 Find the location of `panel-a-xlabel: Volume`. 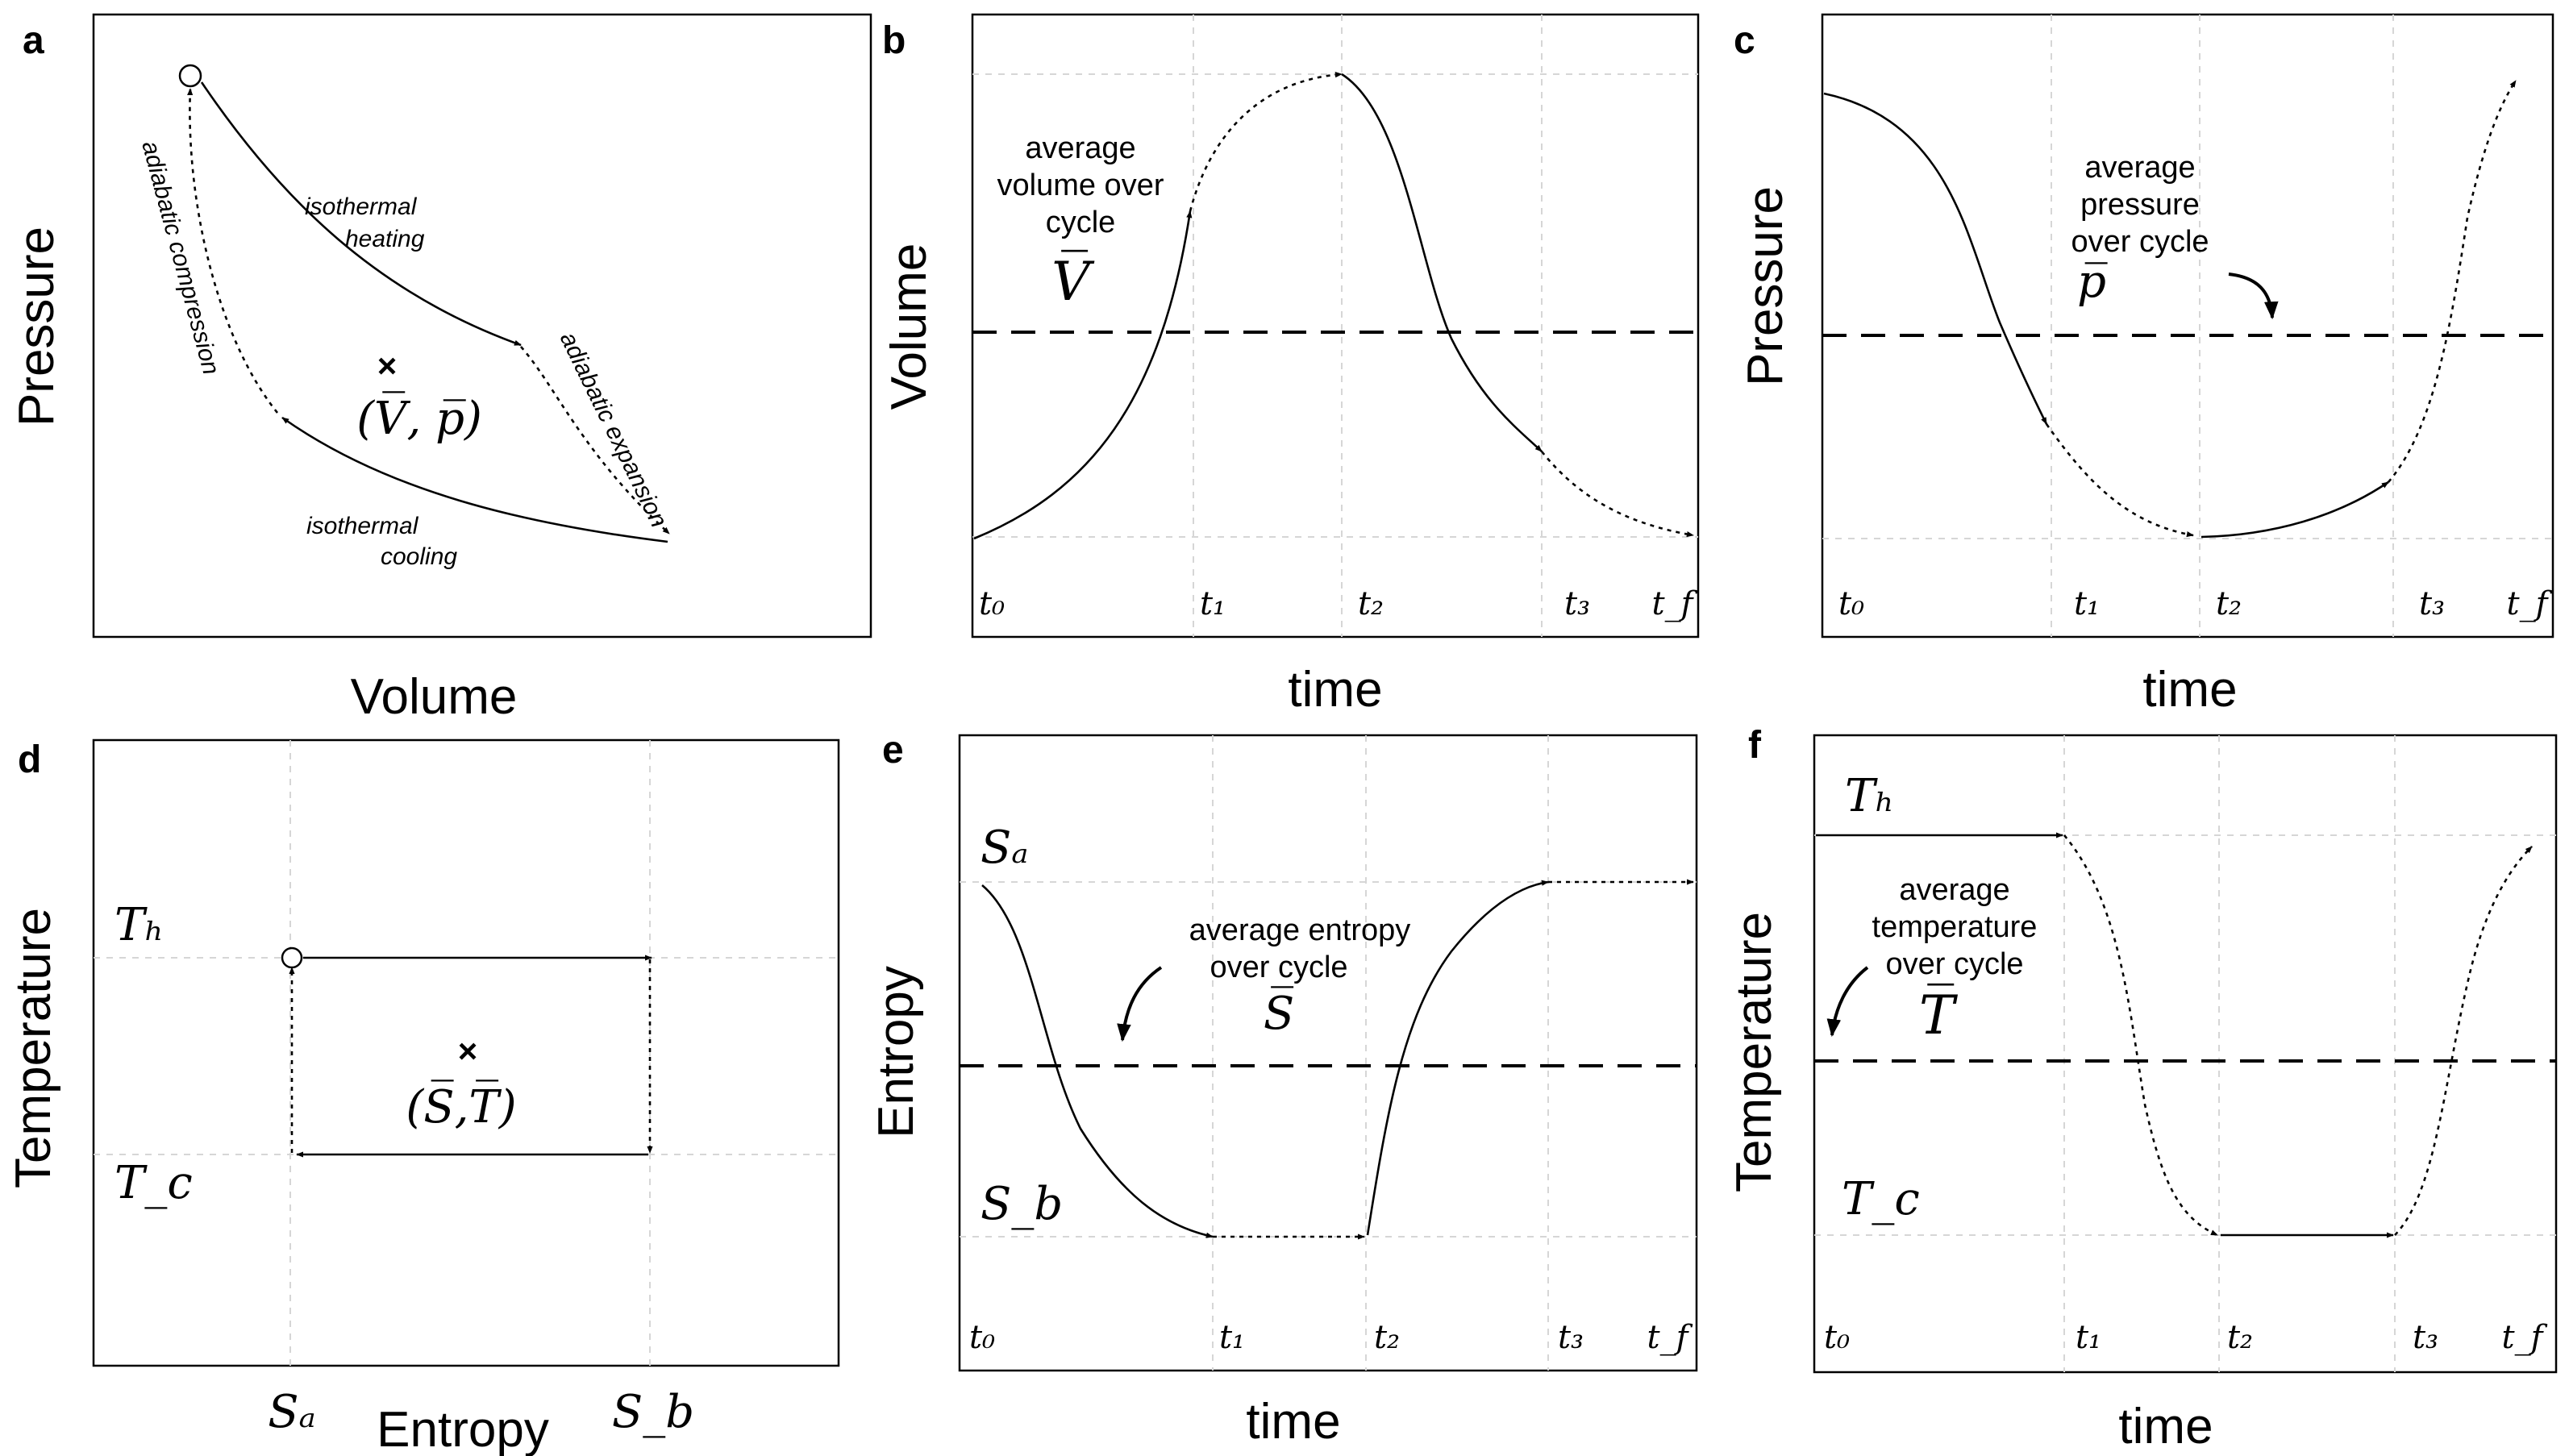

panel-a-xlabel: Volume is located at coordinates (434, 697).